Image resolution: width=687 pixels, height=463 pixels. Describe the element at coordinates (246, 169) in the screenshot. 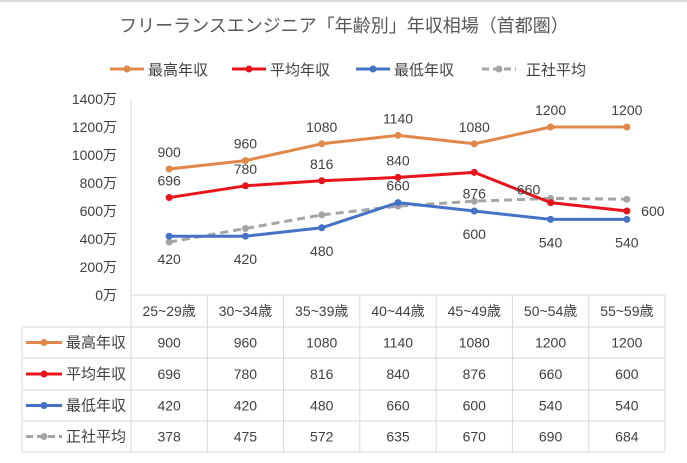

I see `data-label: 780` at that location.